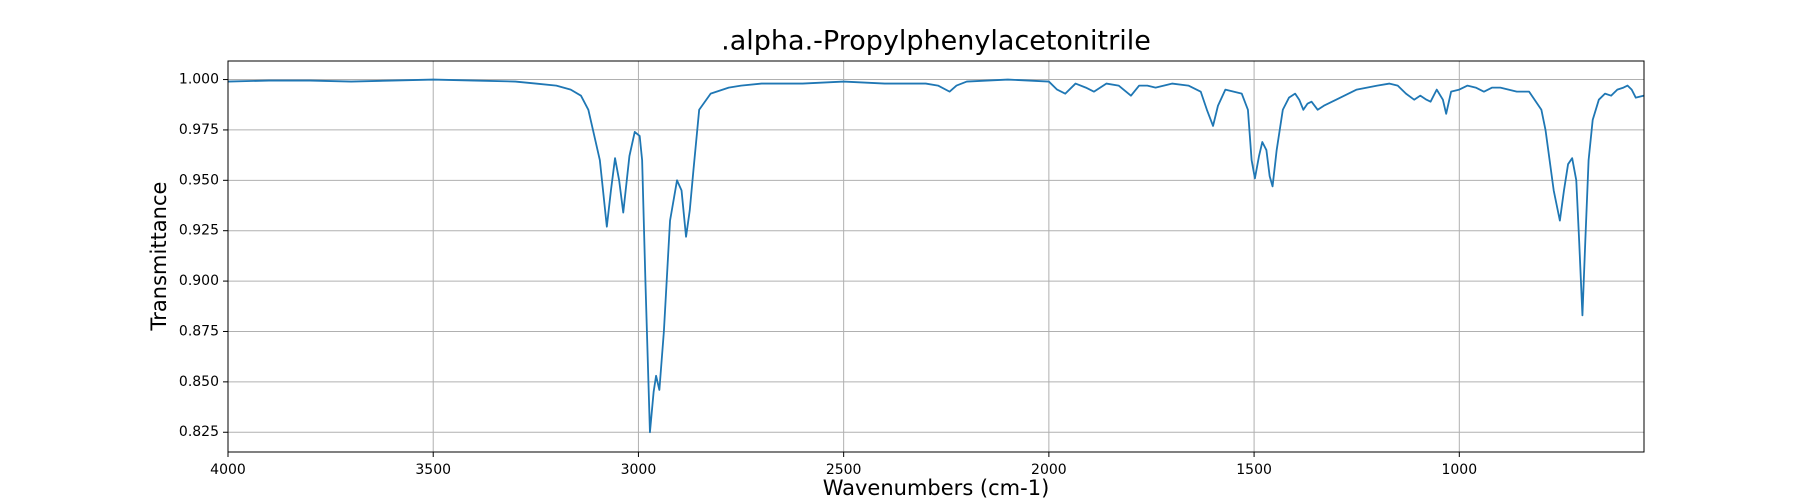  Describe the element at coordinates (1459, 470) in the screenshot. I see `x-tick-label: 1000` at that location.